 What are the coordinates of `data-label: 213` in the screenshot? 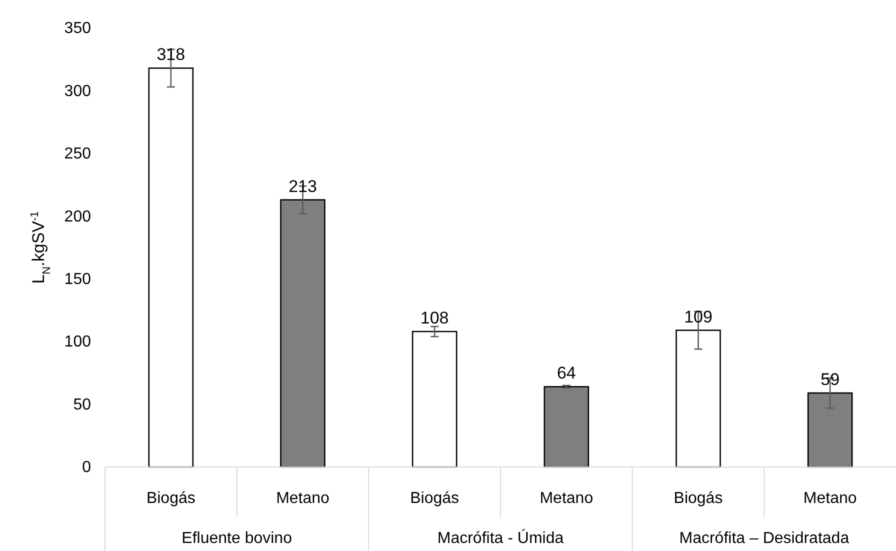 It's located at (302, 186).